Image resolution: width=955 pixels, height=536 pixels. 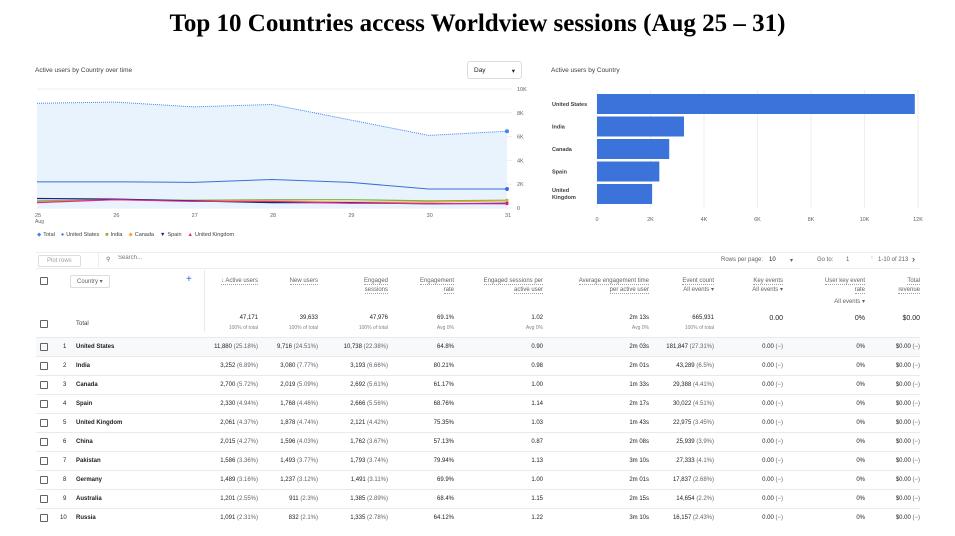 What do you see at coordinates (84, 442) in the screenshot?
I see `row-country: China` at bounding box center [84, 442].